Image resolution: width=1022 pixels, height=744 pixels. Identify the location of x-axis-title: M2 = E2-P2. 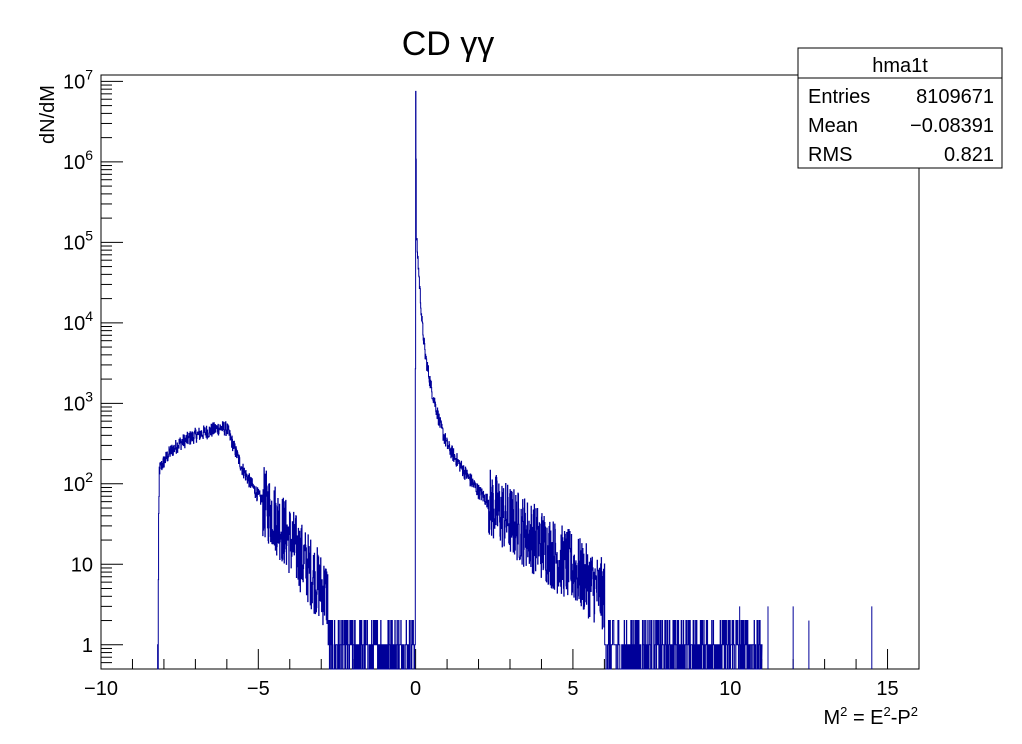
(870, 716).